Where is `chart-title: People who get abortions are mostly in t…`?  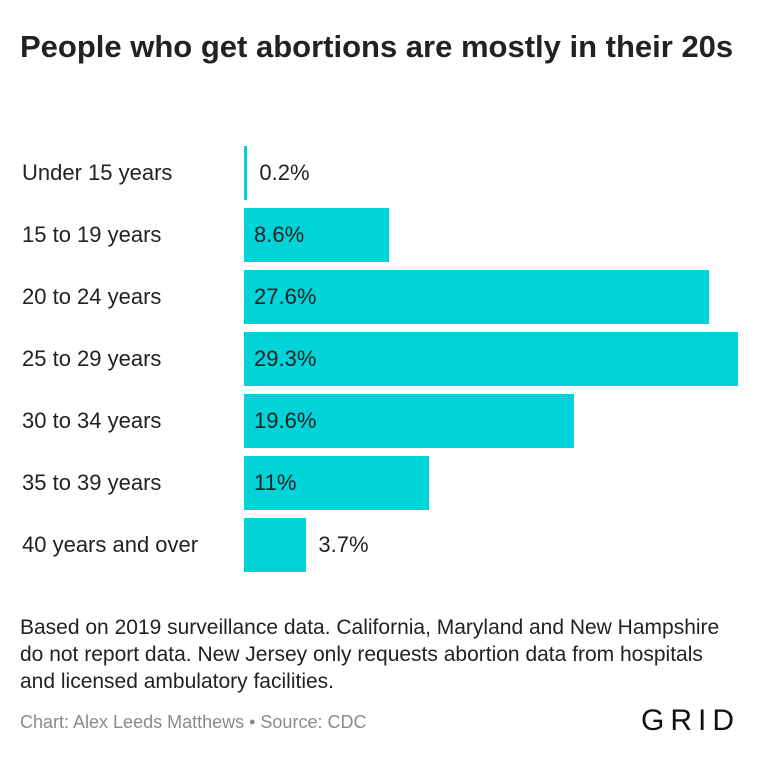 chart-title: People who get abortions are mostly in t… is located at coordinates (377, 46).